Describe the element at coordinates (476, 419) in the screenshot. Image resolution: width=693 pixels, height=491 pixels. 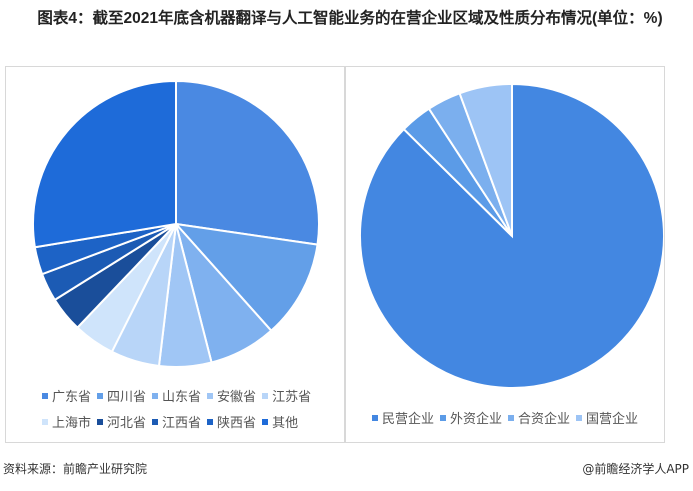
I see `legend-label: 外资企业` at that location.